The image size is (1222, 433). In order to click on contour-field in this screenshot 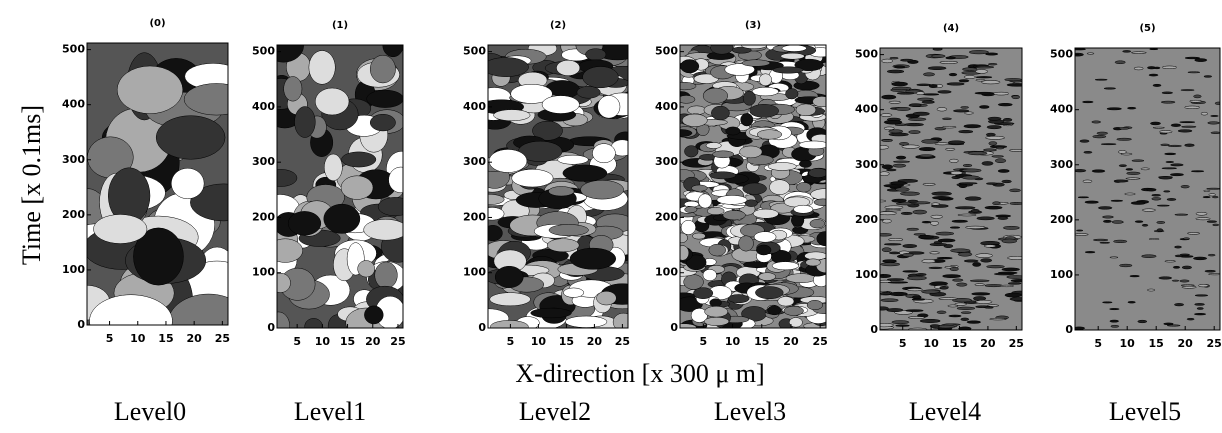, I will do `click(951, 189)`.